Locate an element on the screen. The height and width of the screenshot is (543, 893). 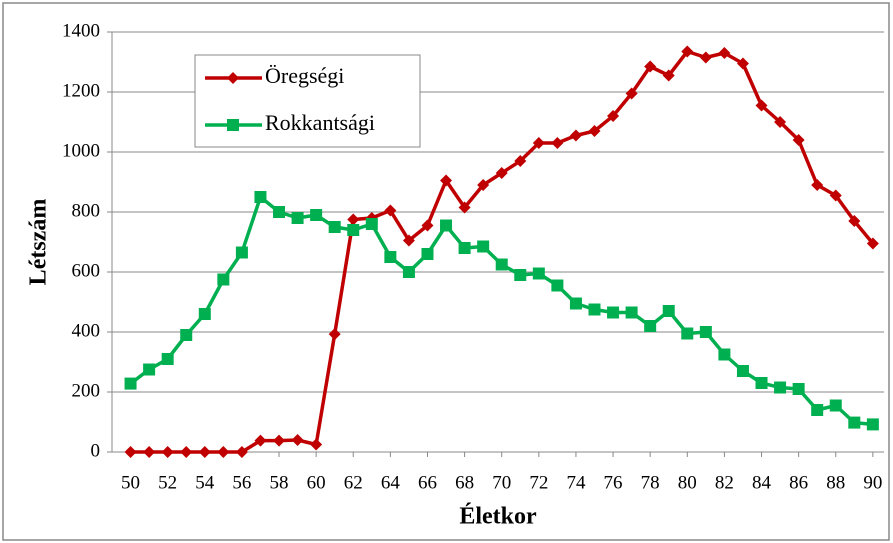
x-tick-label: 50 is located at coordinates (130, 482).